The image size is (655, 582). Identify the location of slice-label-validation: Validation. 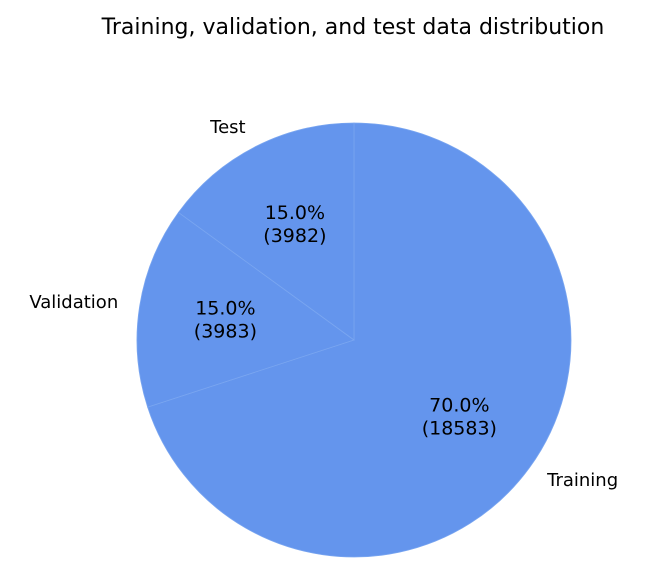
(73, 302).